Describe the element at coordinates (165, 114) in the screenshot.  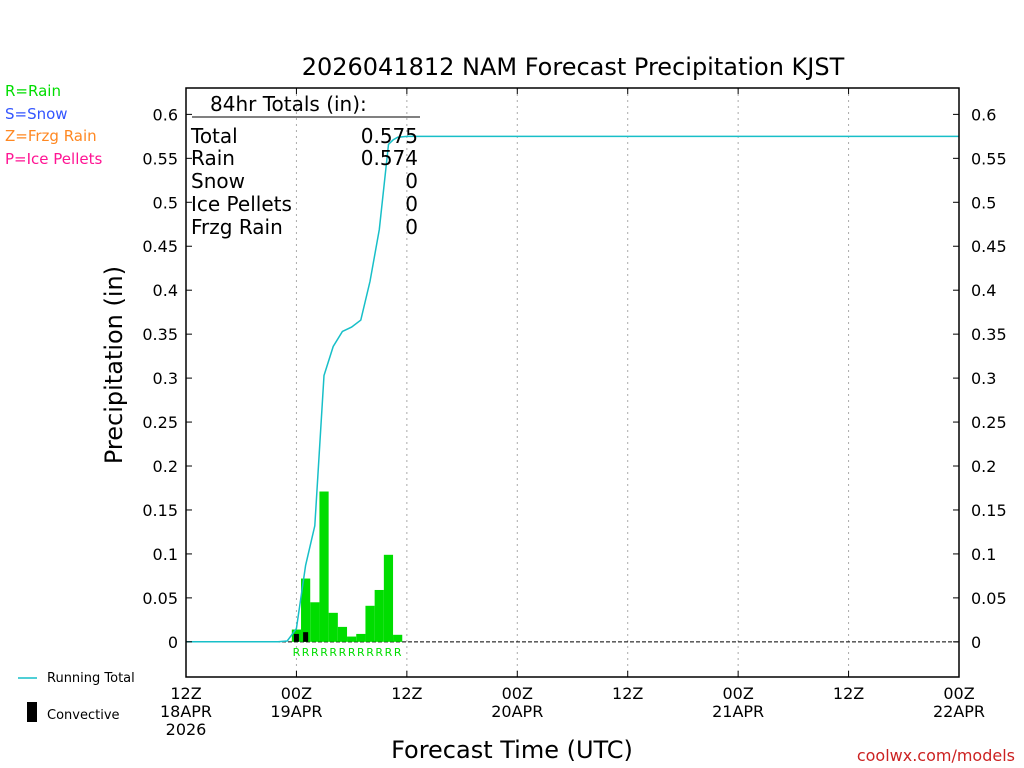
I see `y-tick-label-left: 0.6` at that location.